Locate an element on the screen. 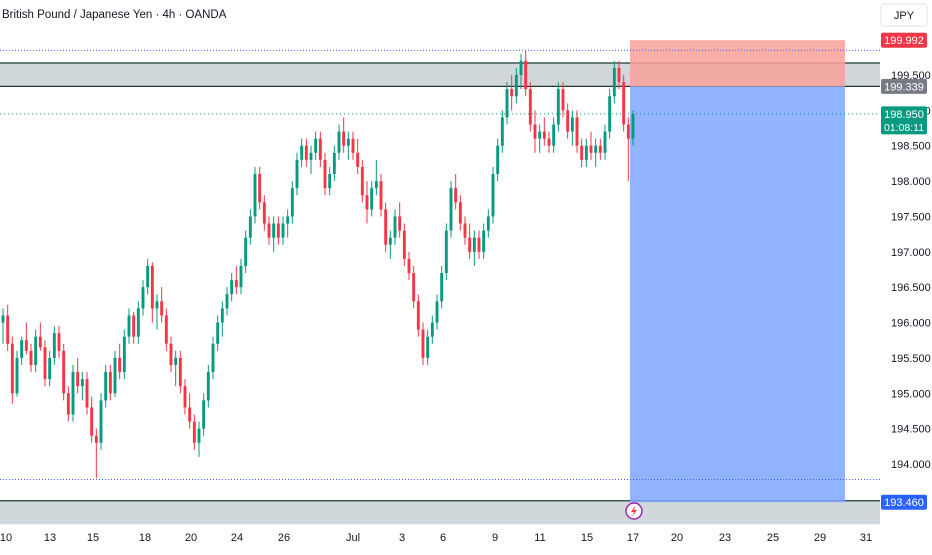 This screenshot has width=932, height=555. support-zone is located at coordinates (440, 512).